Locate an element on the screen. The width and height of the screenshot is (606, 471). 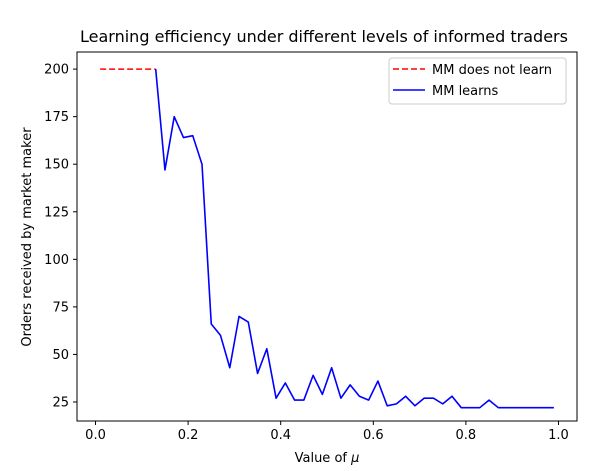
x-tick-label: 1.0 is located at coordinates (558, 435).